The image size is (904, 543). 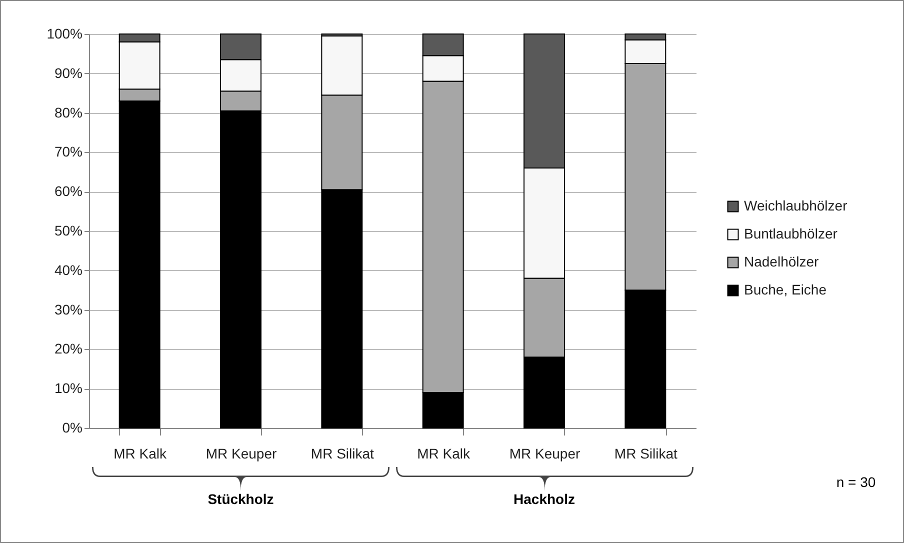 I want to click on y-tick-label: 100%, so click(x=64, y=34).